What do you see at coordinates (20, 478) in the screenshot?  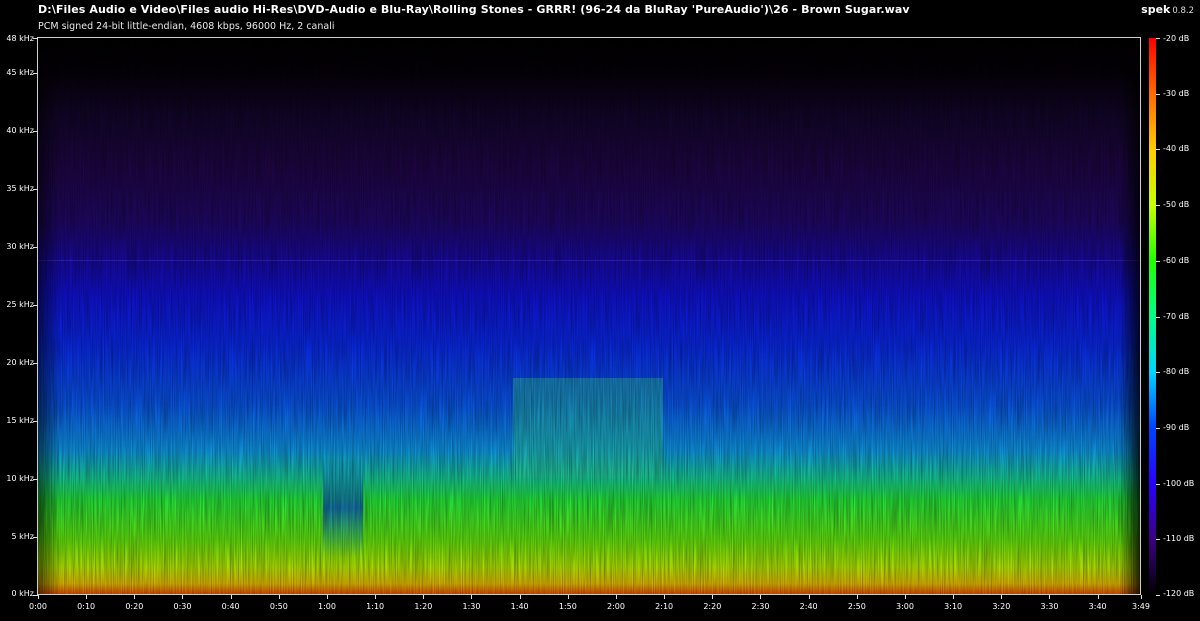 I see `frequency-tick-label: 10 kHz` at bounding box center [20, 478].